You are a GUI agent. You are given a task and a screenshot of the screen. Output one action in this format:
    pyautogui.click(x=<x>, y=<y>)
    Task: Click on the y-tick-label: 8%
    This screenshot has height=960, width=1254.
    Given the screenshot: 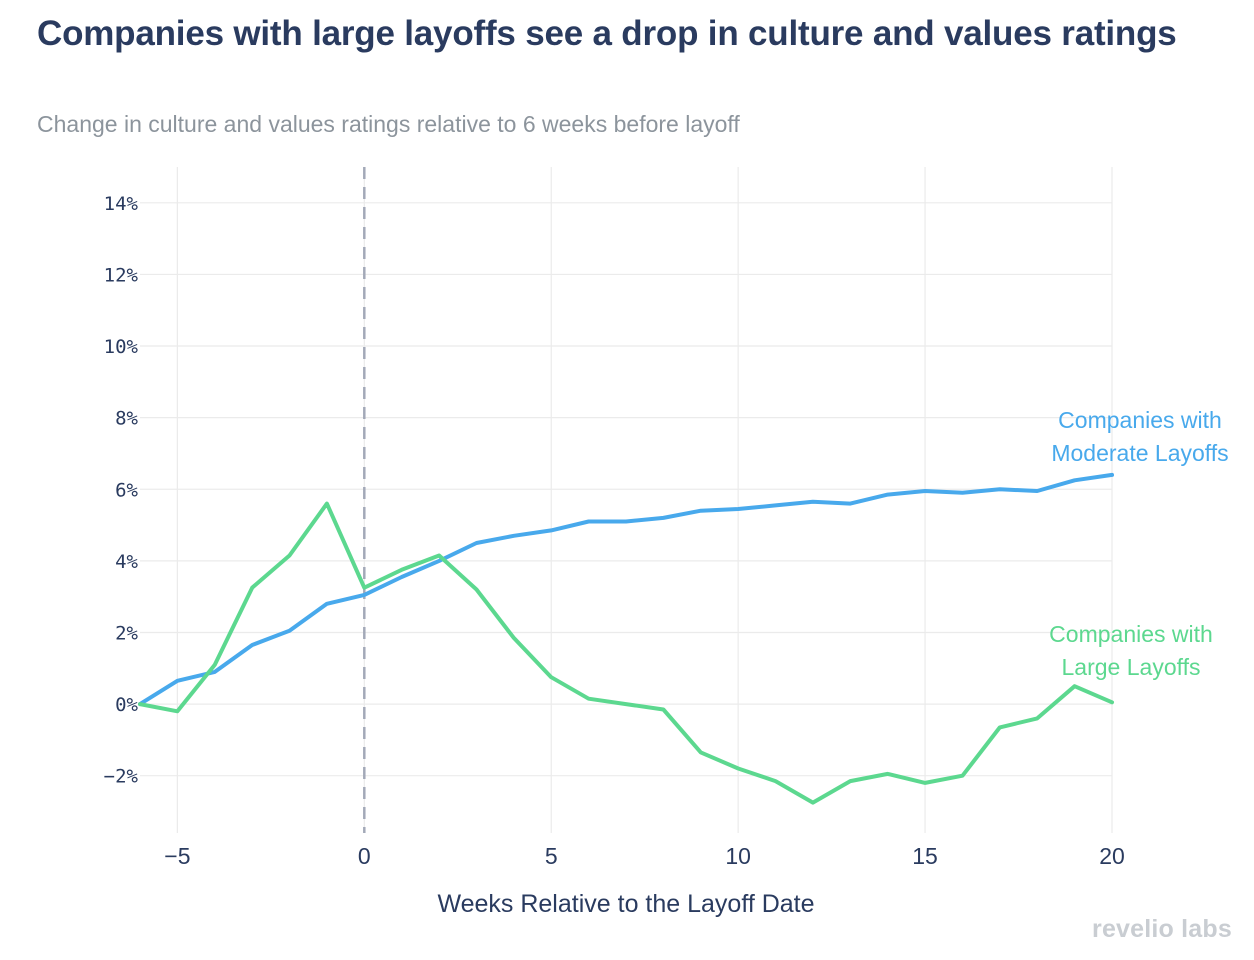 What is the action you would take?
    pyautogui.click(x=126, y=419)
    